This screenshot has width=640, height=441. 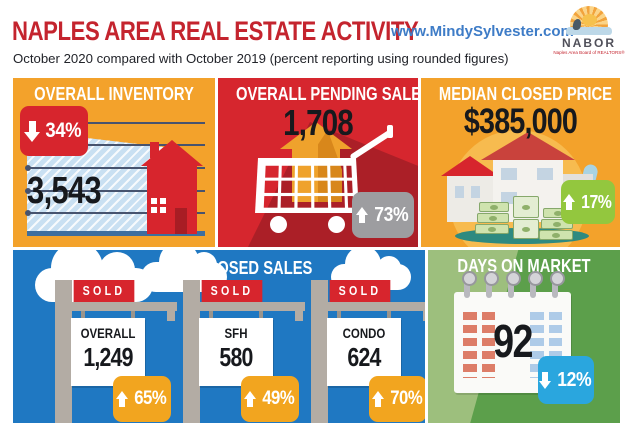 I want to click on calendar-icon: 92, so click(x=512, y=332).